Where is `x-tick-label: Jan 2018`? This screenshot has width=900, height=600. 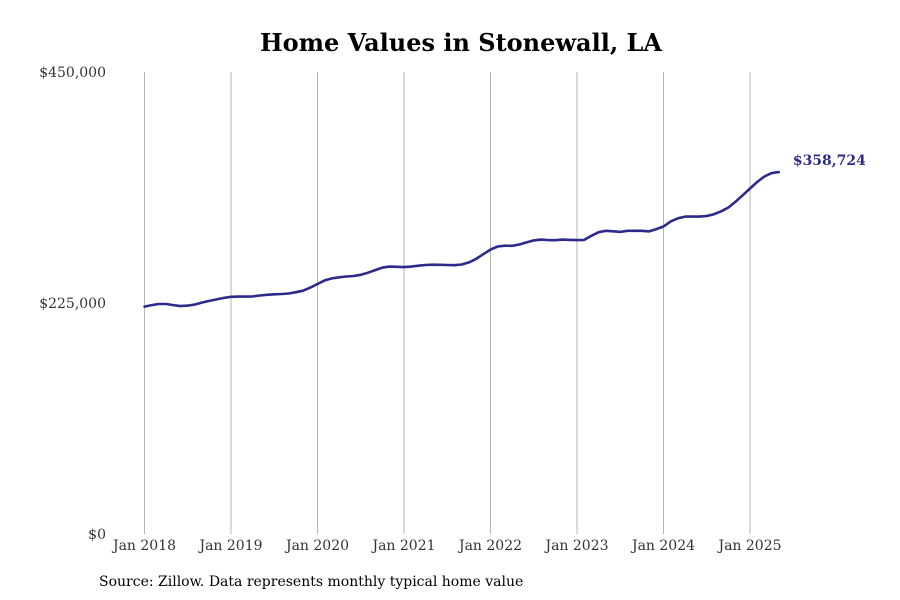 x-tick-label: Jan 2018 is located at coordinates (143, 546).